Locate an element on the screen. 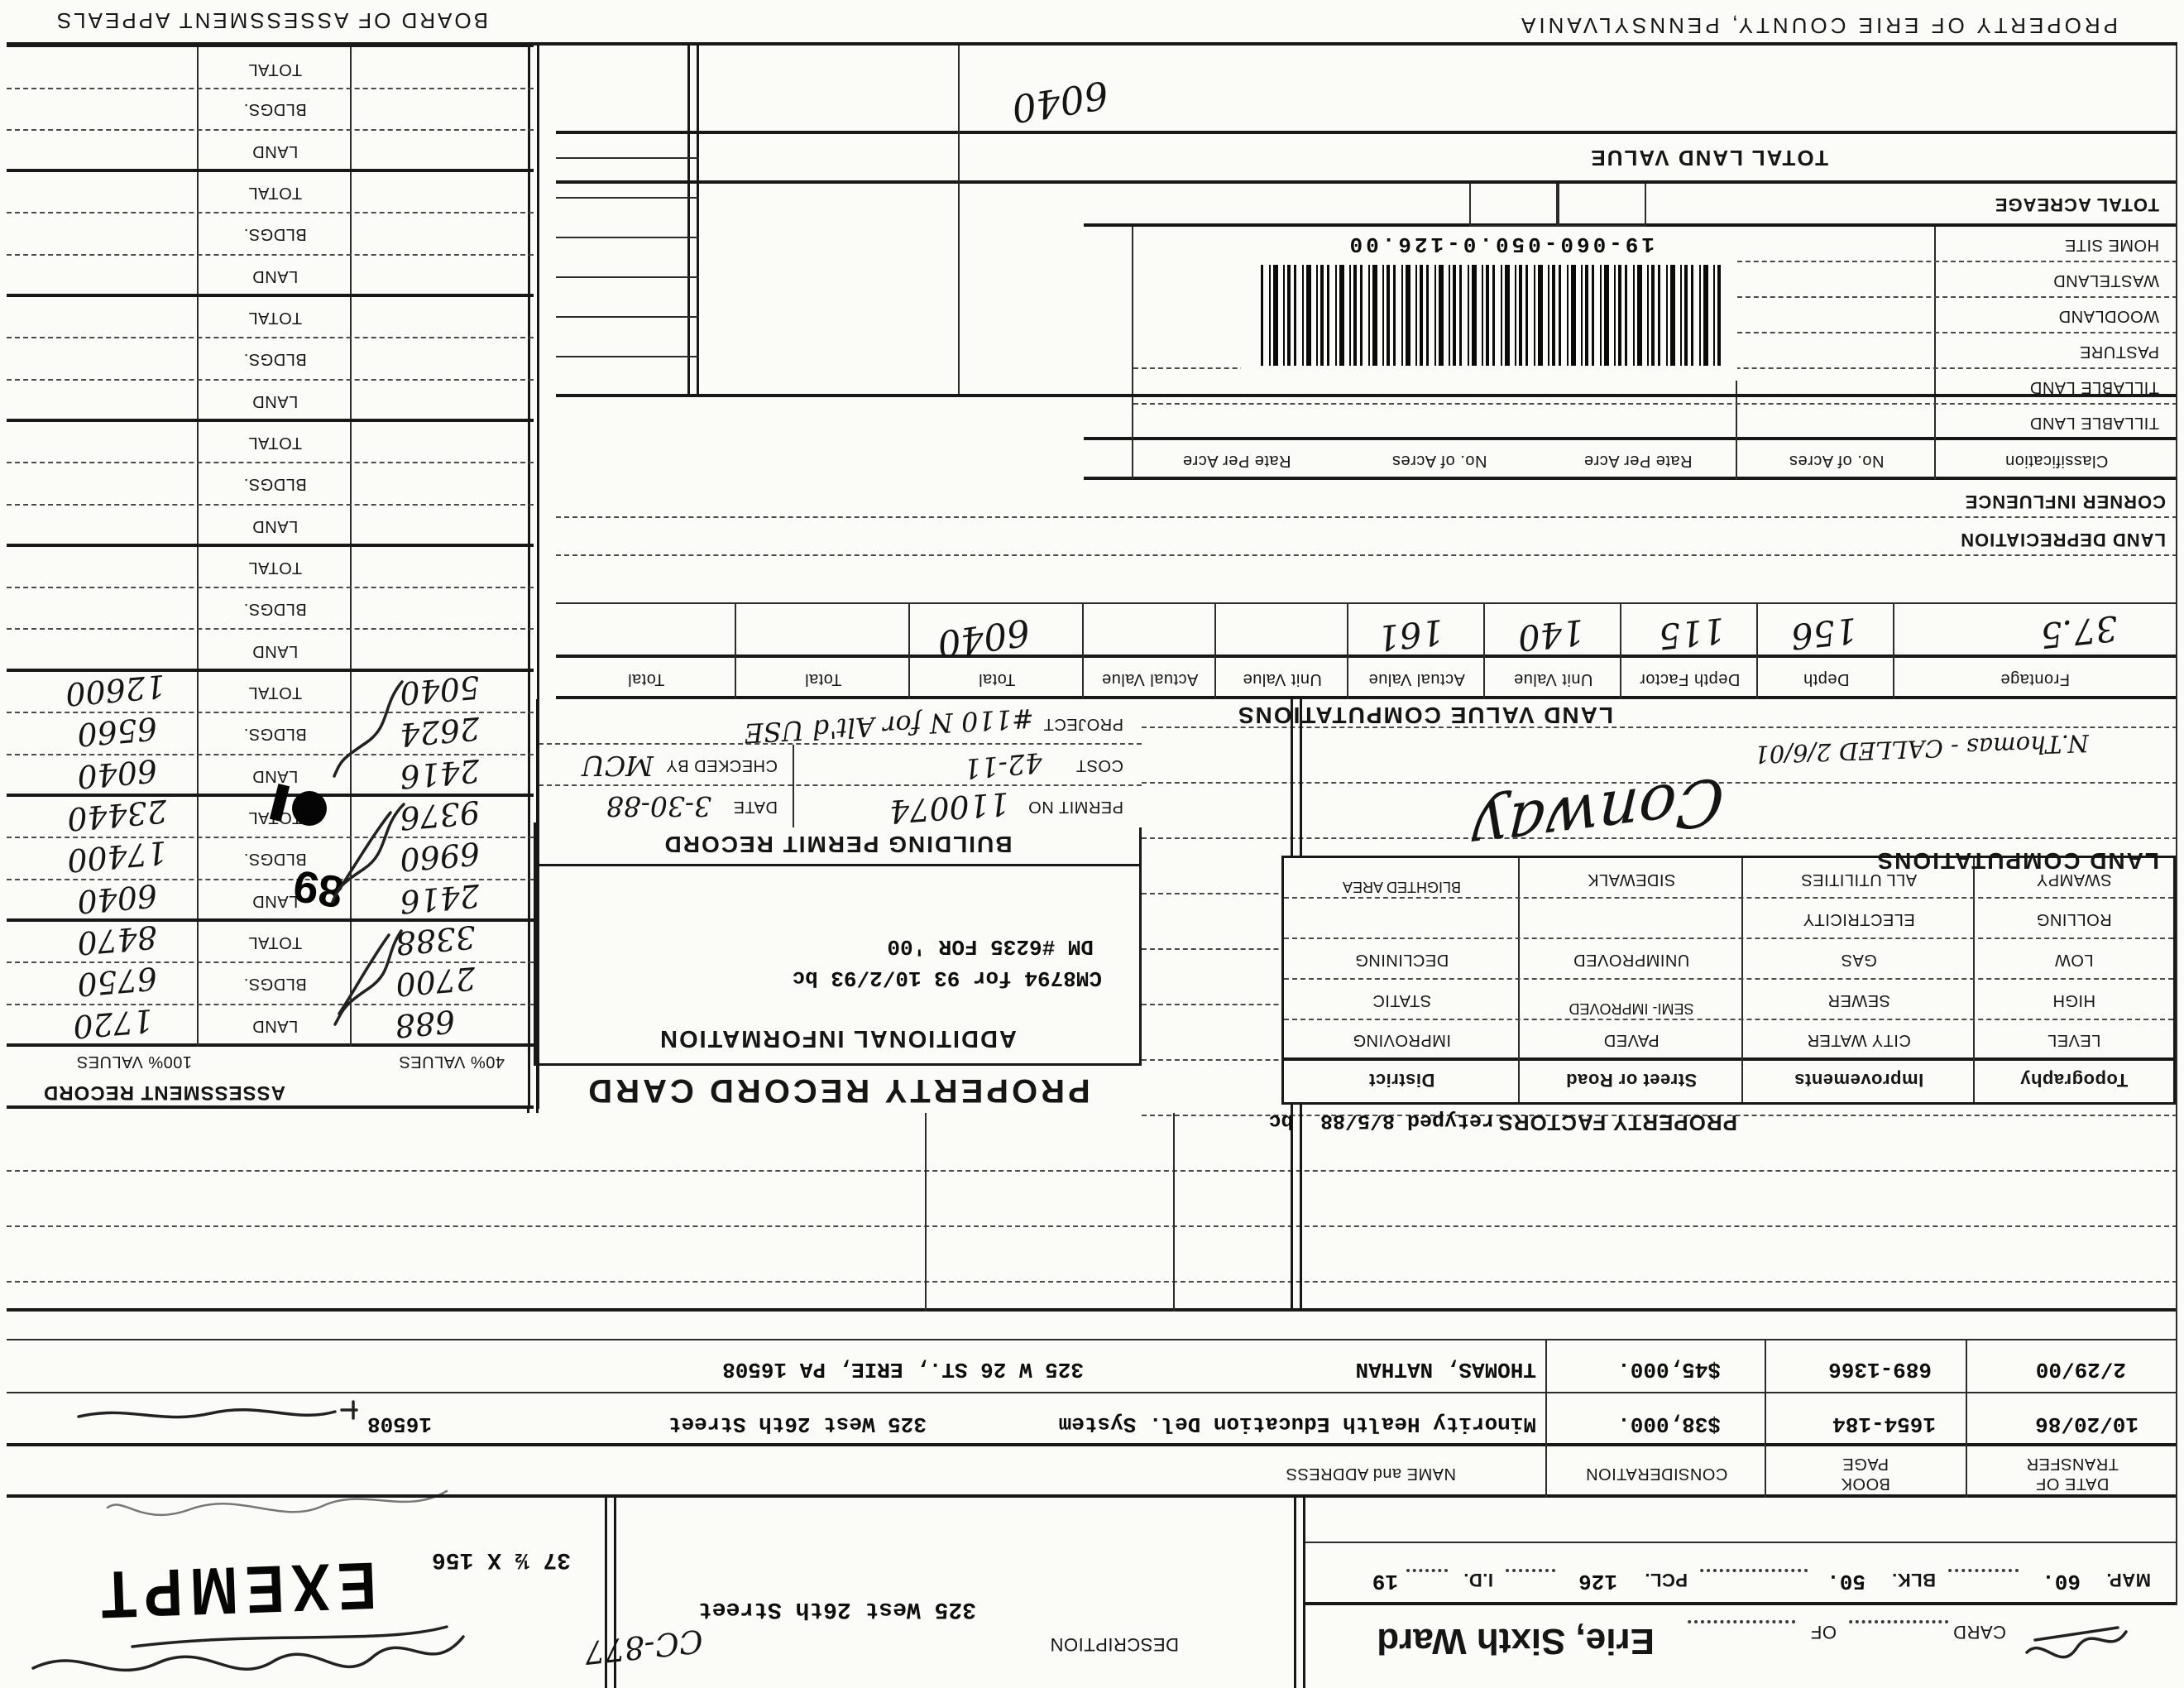 The height and width of the screenshot is (1688, 2184). building-permit-title-box: BUILDING PERMIT RECORD is located at coordinates (838, 844).